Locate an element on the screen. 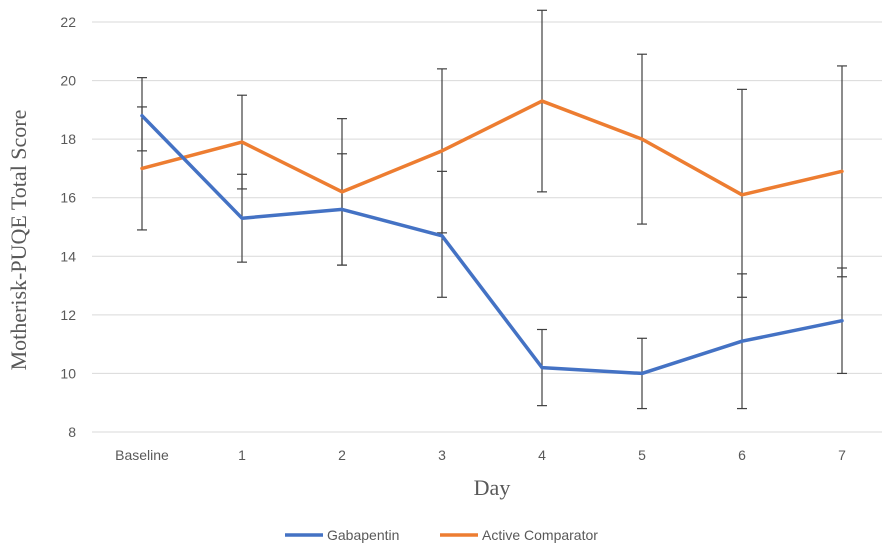 The image size is (882, 548). x-tick-label: 7 is located at coordinates (842, 455).